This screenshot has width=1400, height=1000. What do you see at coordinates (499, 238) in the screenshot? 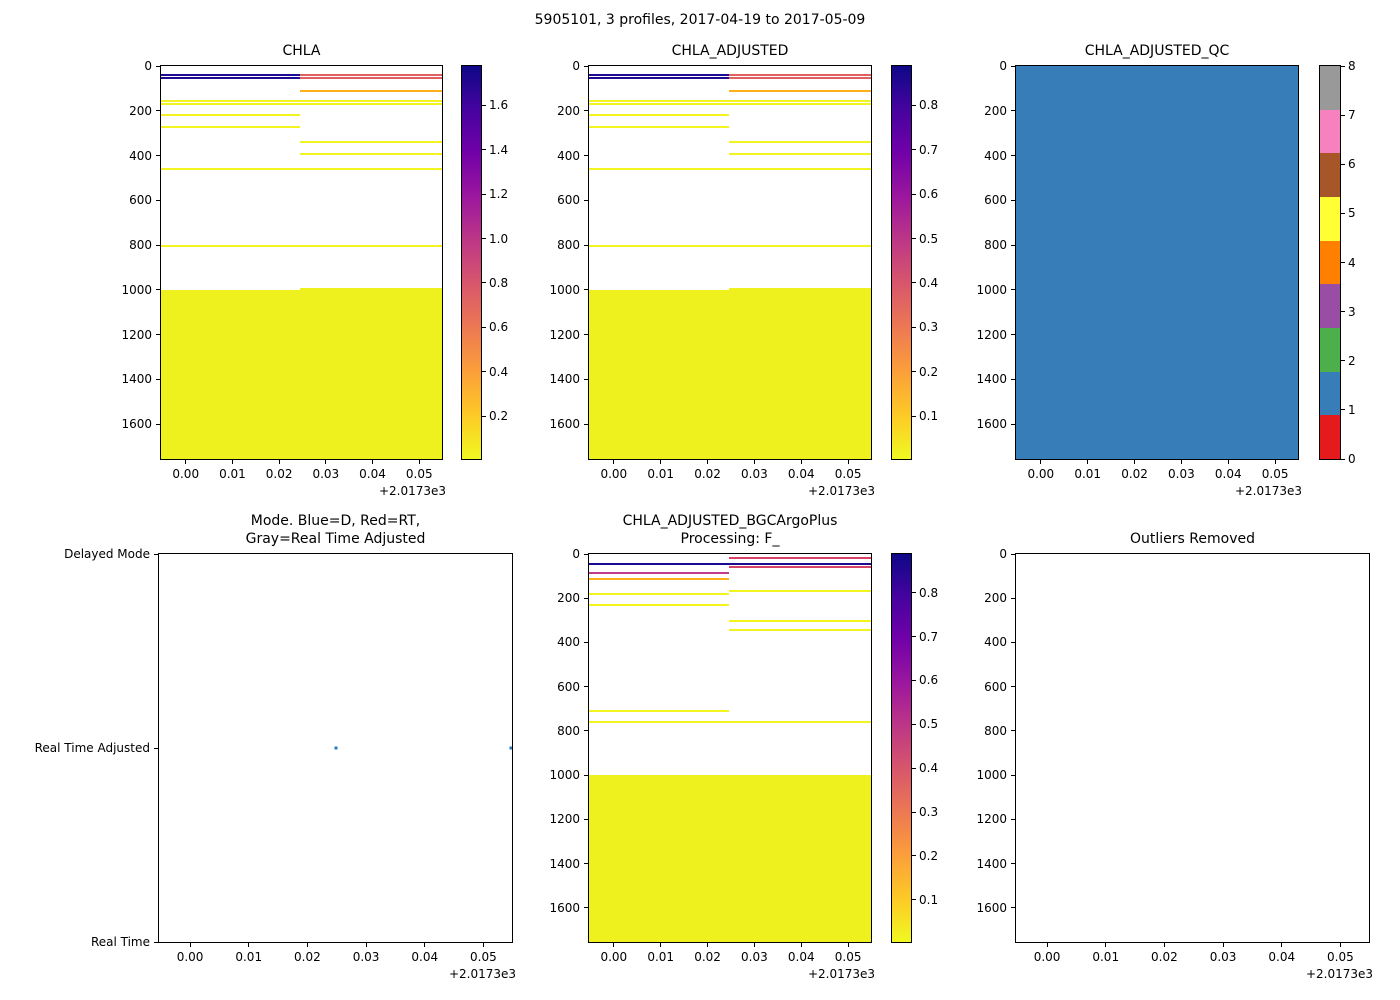
I see `colorbar-tick-label: 1.0` at bounding box center [499, 238].